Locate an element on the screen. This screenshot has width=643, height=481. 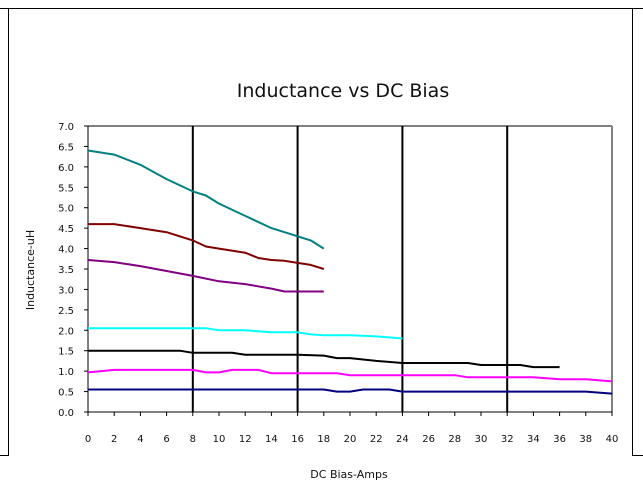
y-tick-label: 0.5 is located at coordinates (66, 393).